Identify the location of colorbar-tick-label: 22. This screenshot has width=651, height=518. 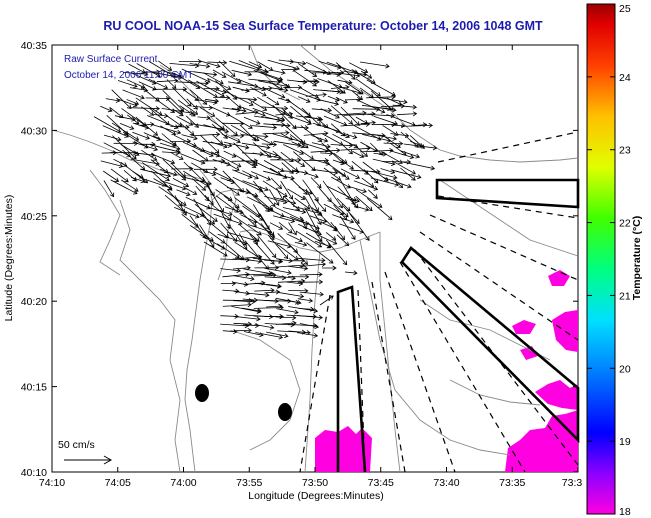
(625, 224).